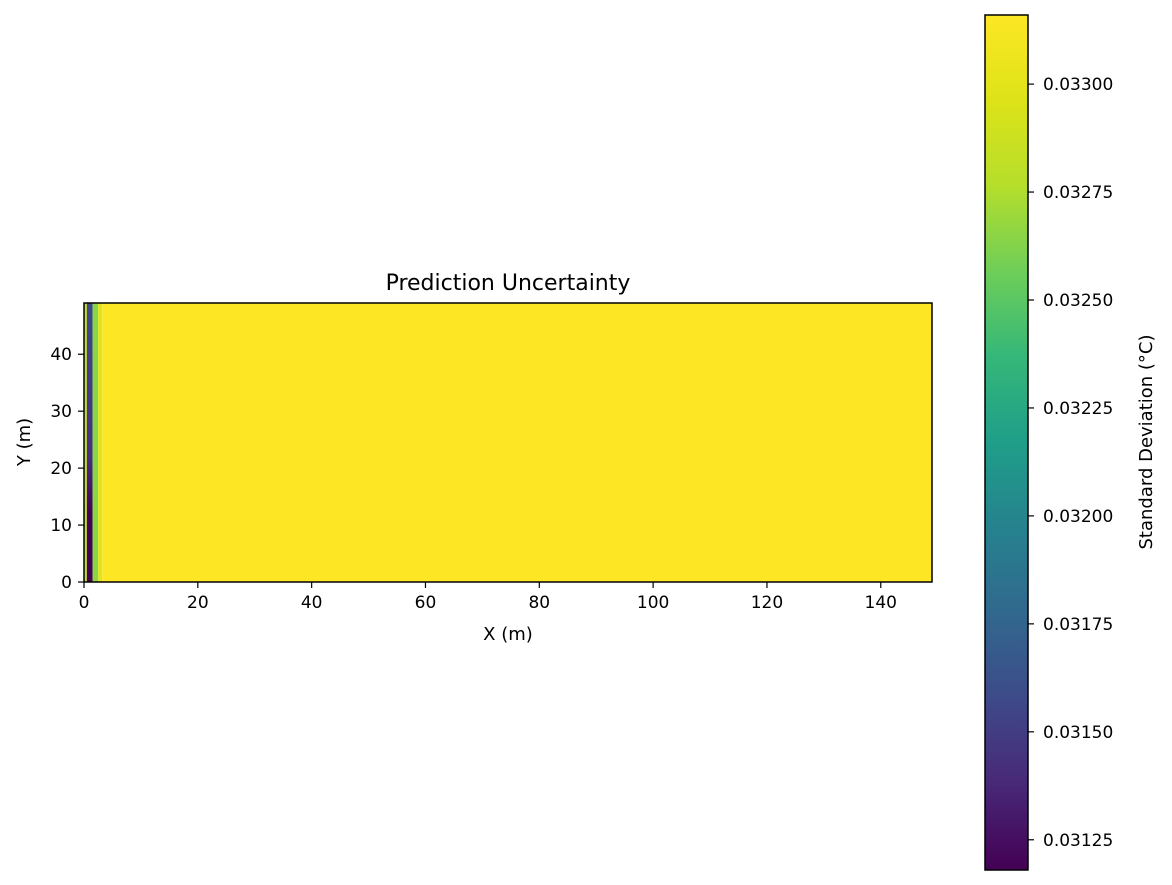 This screenshot has width=1172, height=885. What do you see at coordinates (61, 469) in the screenshot?
I see `y-tick-label: 20` at bounding box center [61, 469].